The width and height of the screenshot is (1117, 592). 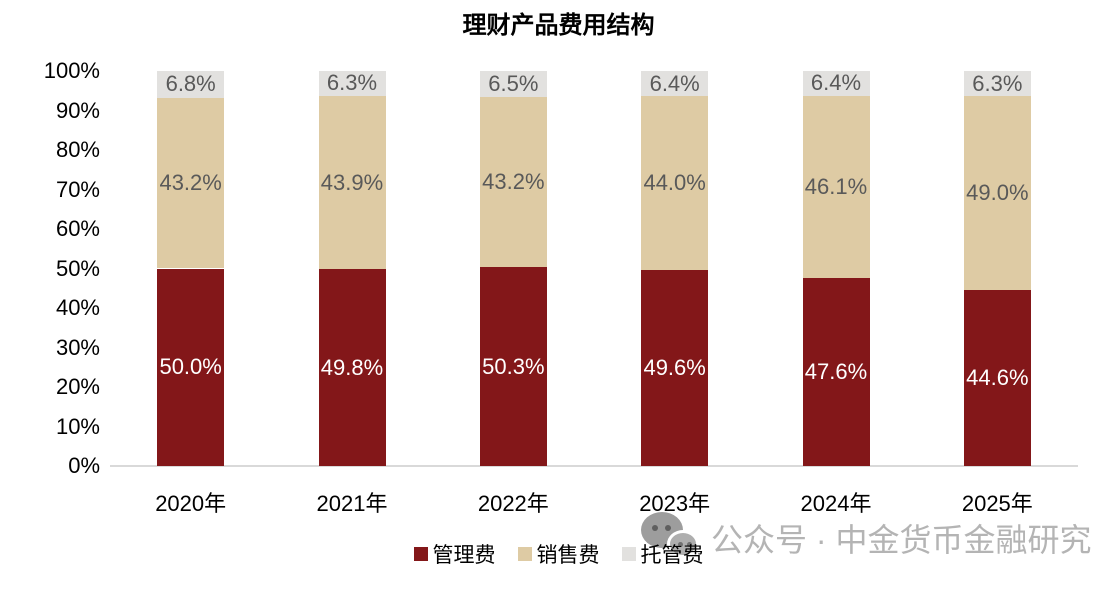 What do you see at coordinates (901, 540) in the screenshot?
I see `watermark-text: 公众号 · 中金货币金融研究` at bounding box center [901, 540].